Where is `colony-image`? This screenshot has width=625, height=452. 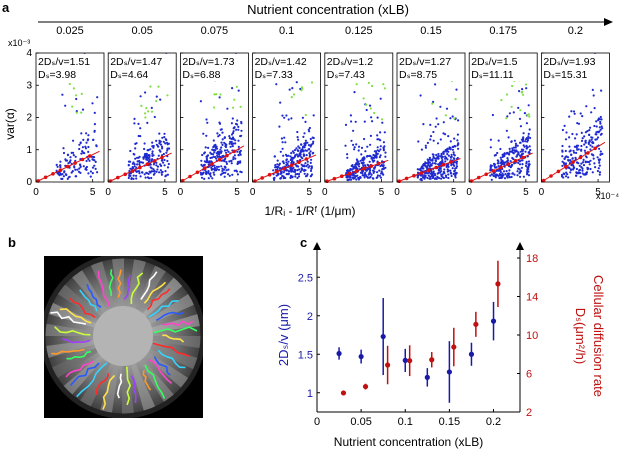 colony-image is located at coordinates (123, 337).